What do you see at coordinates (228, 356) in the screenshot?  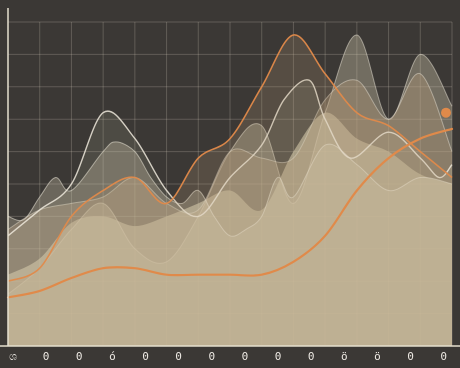 I see `x-tick-labels: ශ 0 0 ó 0 0 0 0 0 0 ö ö 0 0` at bounding box center [228, 356].